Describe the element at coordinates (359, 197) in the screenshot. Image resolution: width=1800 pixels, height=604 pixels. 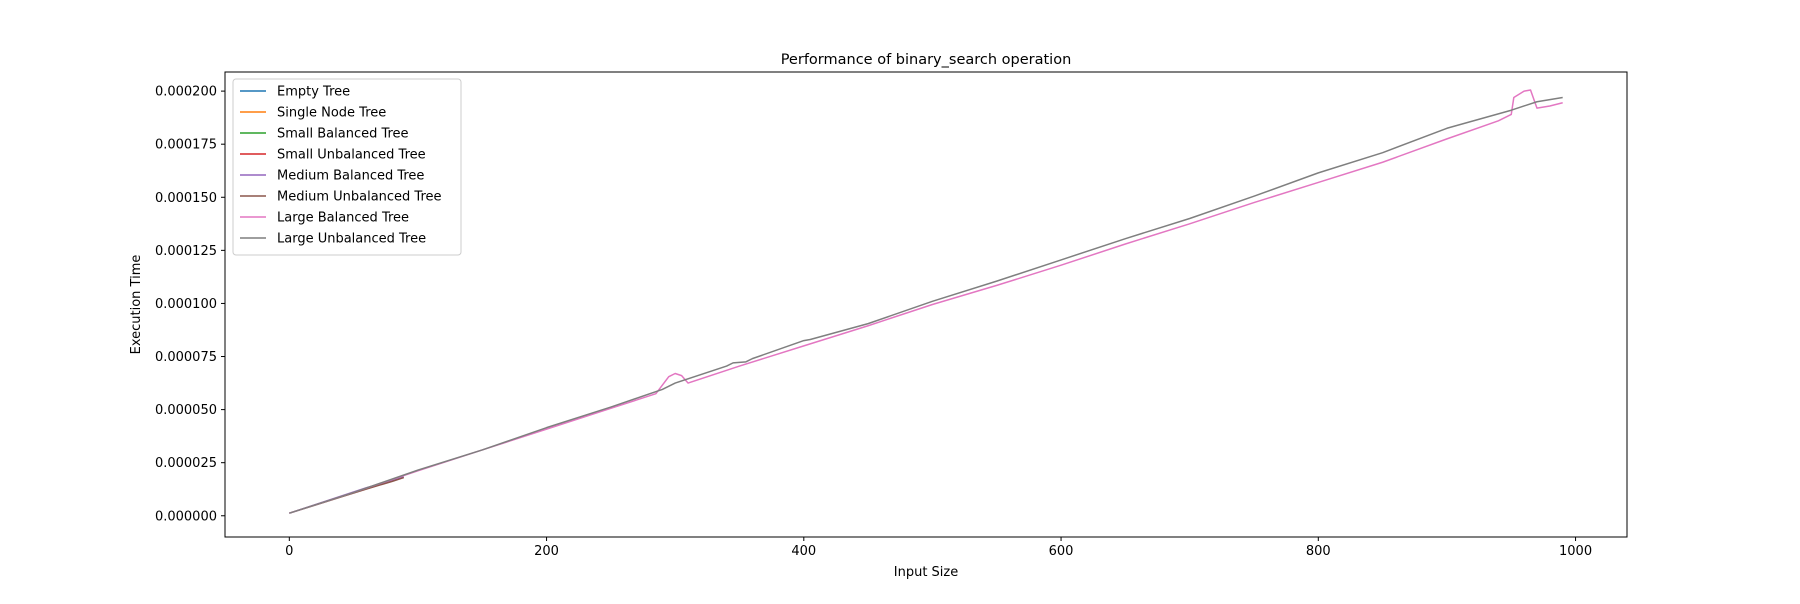
I see `legend-label: Medium Unbalanced Tree` at that location.